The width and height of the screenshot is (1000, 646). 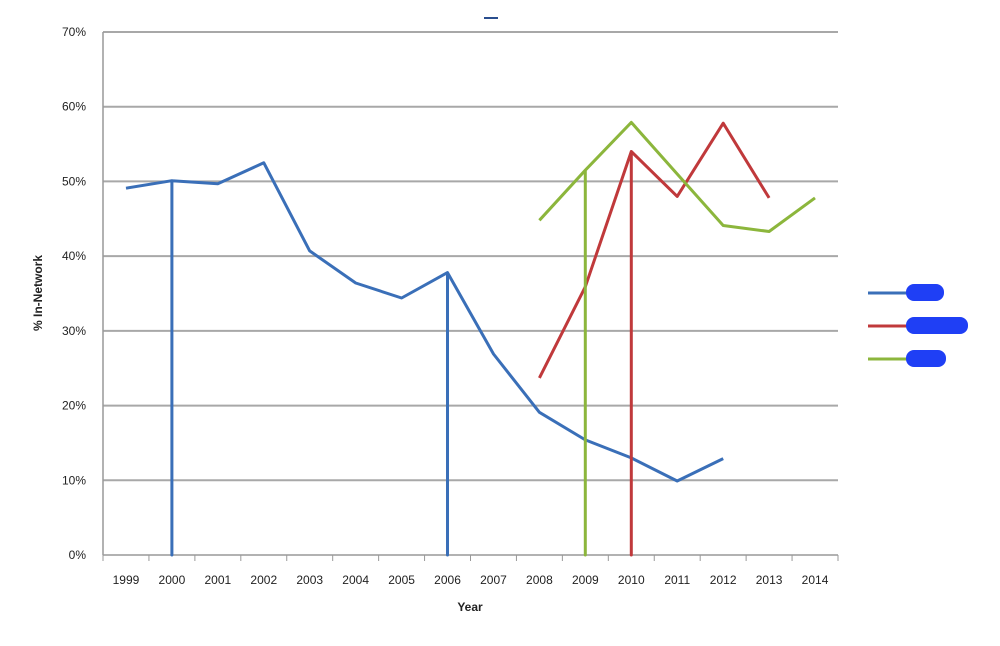 What do you see at coordinates (491, 18) in the screenshot?
I see `top-artifact-mark` at bounding box center [491, 18].